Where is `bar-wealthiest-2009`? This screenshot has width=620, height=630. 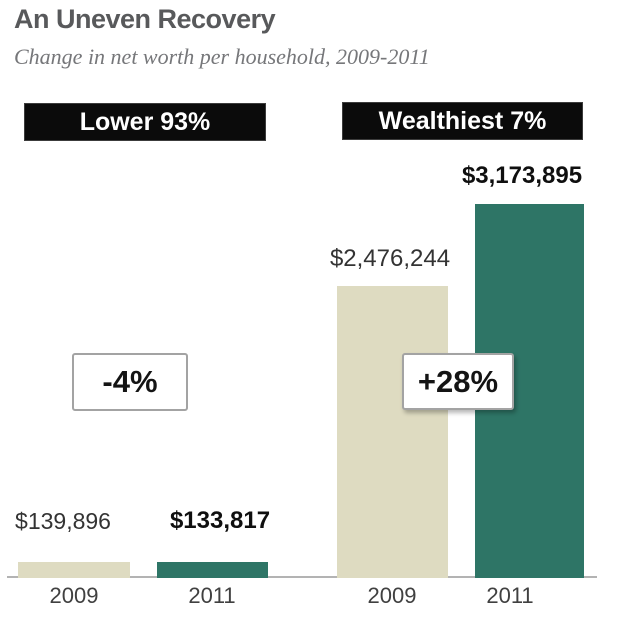 bar-wealthiest-2009 is located at coordinates (392, 432).